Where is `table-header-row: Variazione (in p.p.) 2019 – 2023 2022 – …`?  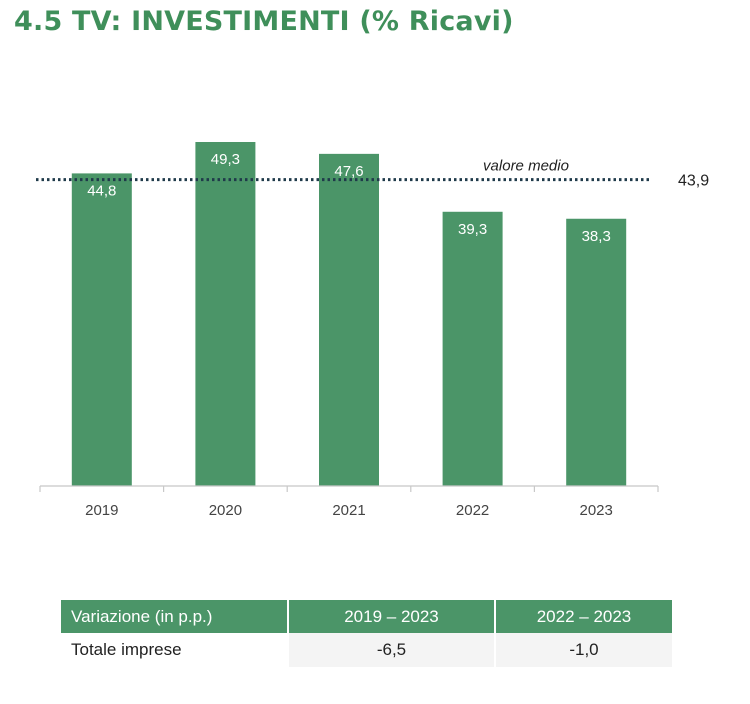
table-header-row: Variazione (in p.p.) 2019 – 2023 2022 – … is located at coordinates (366, 616).